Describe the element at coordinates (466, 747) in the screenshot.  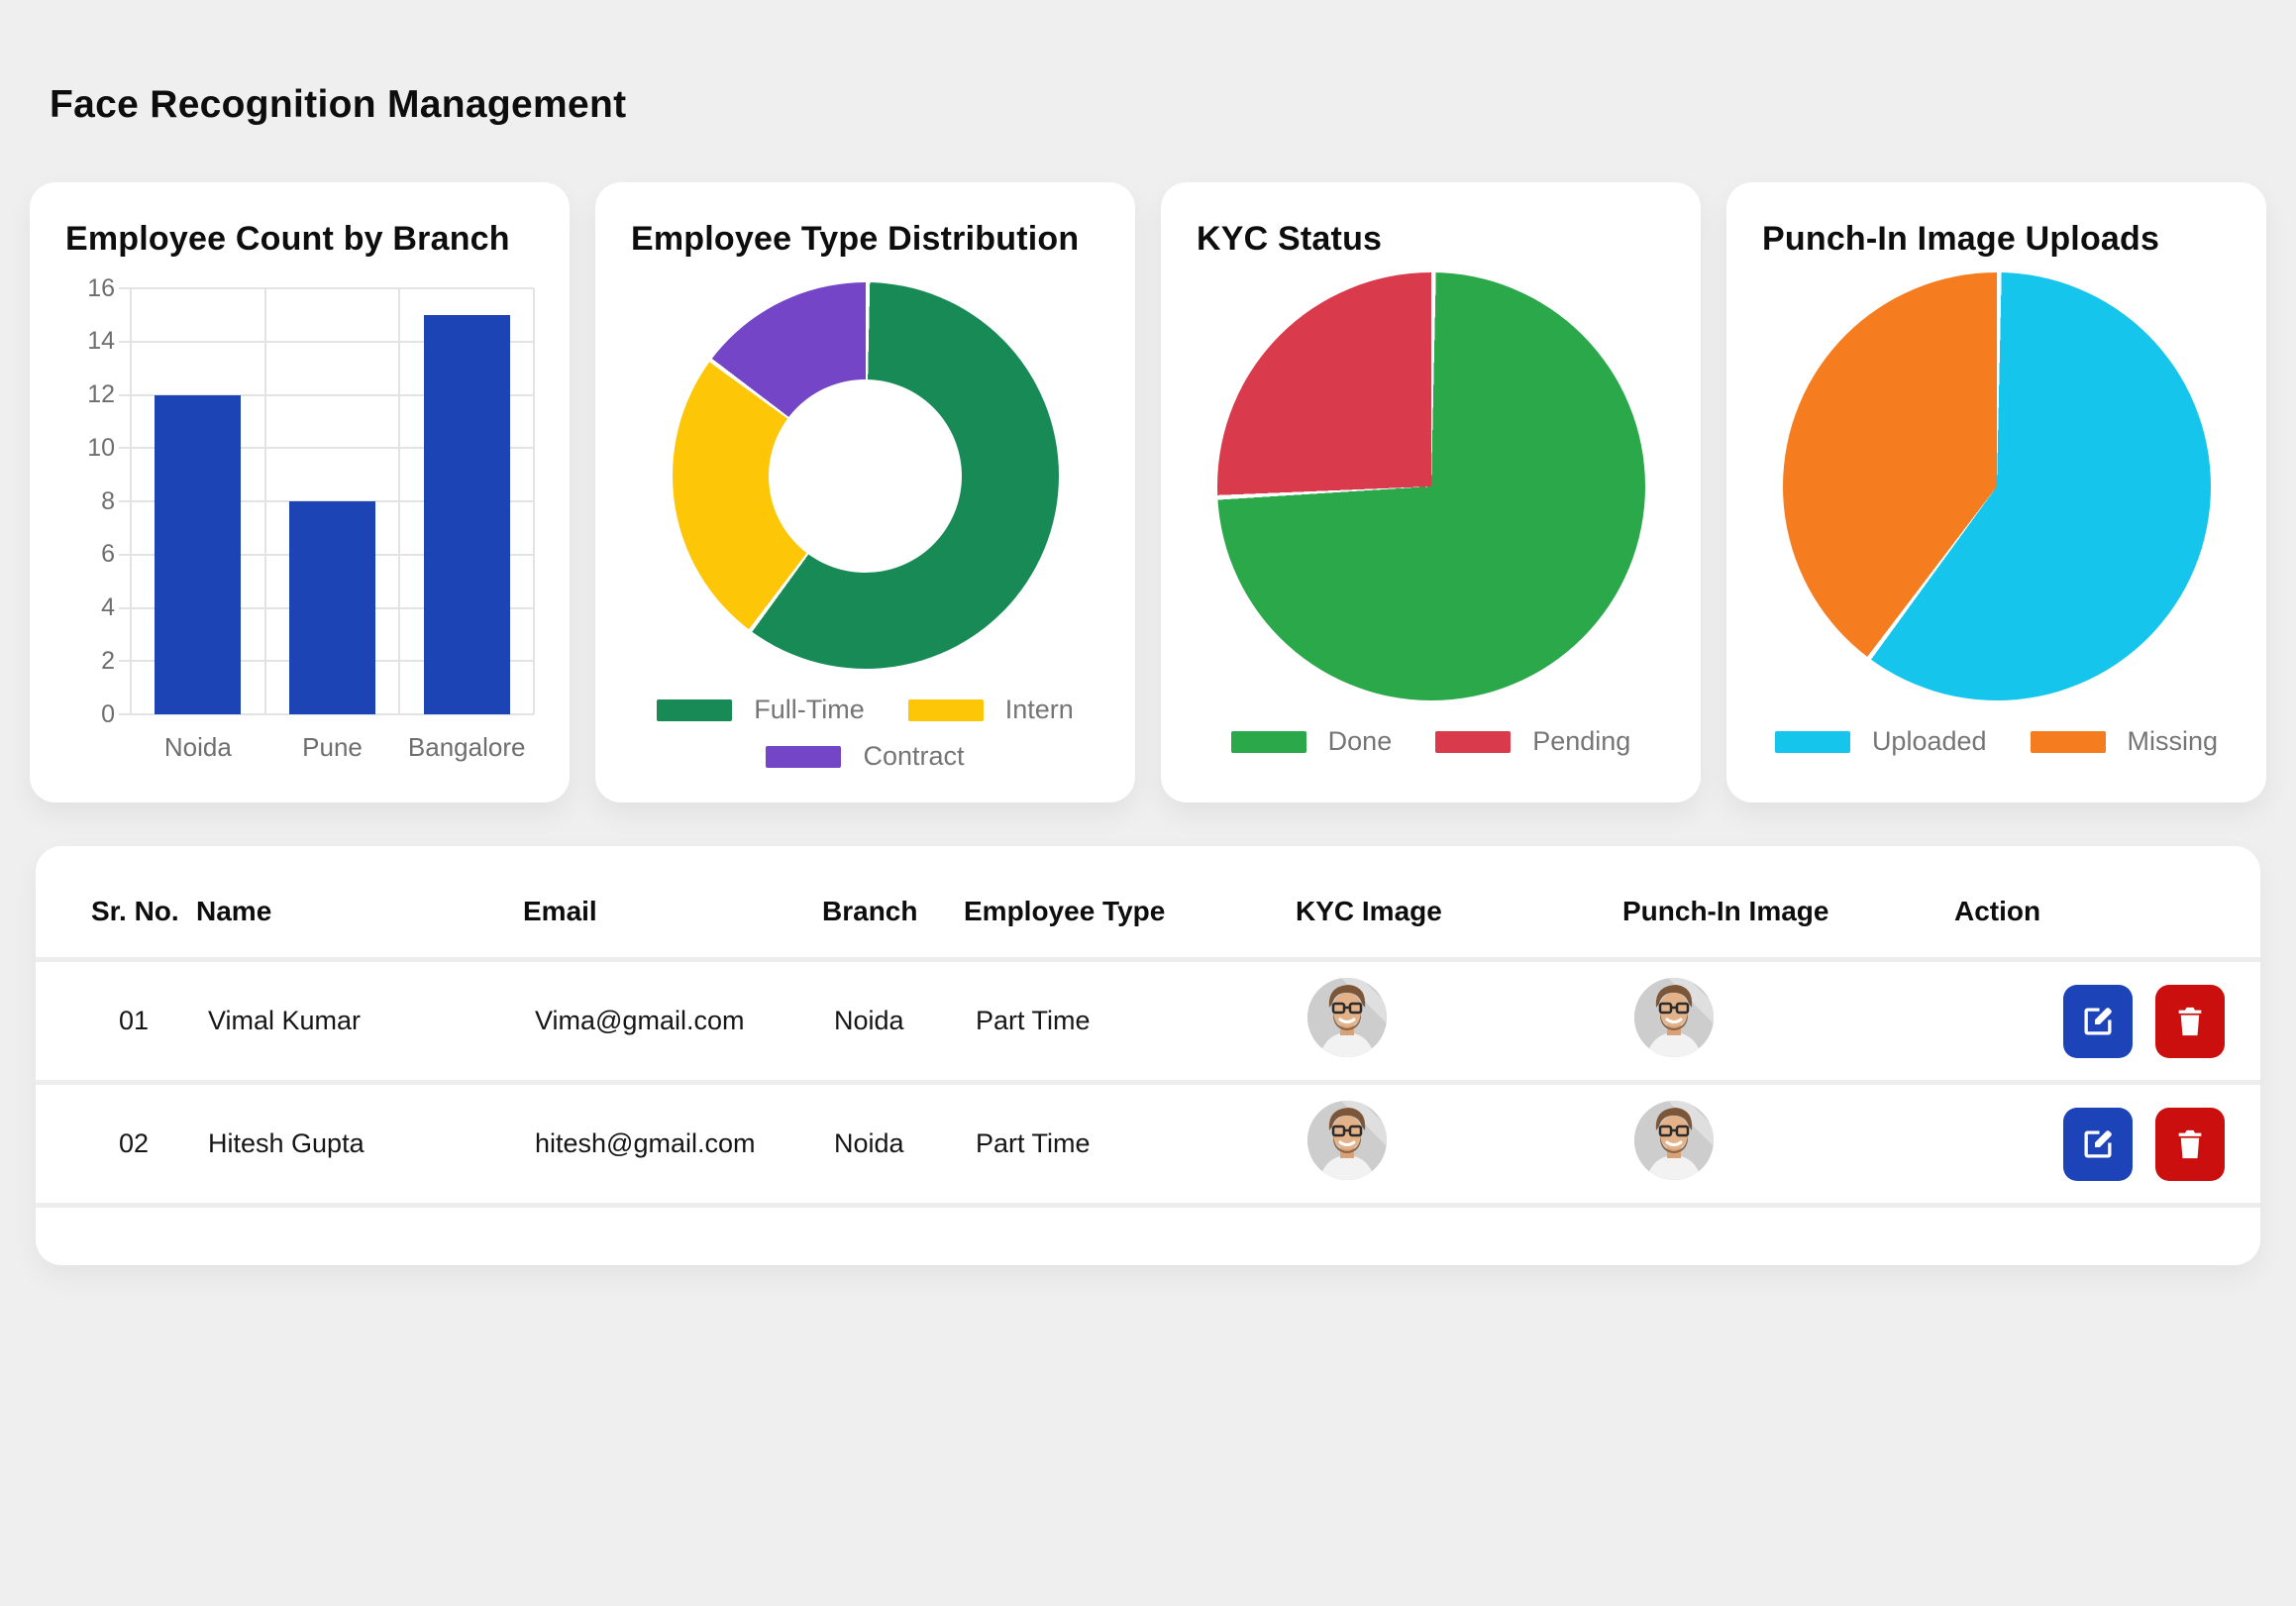
I see `x-tick-bangalore: Bangalore` at that location.